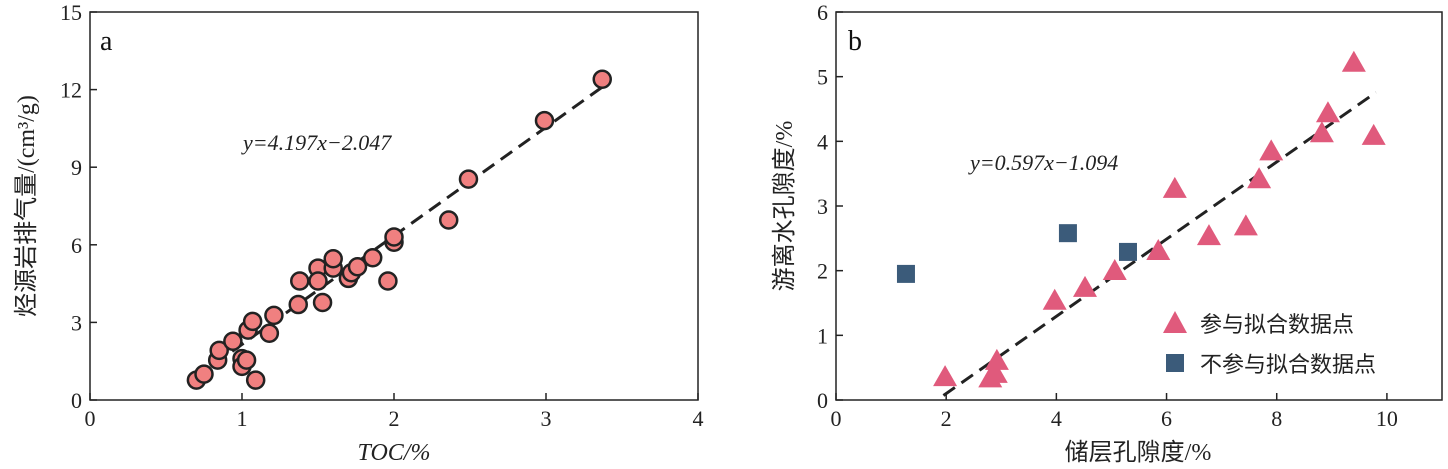 The image size is (1448, 469). Describe the element at coordinates (1043, 162) in the screenshot. I see `equation-b: y=0.597x−1.094` at that location.